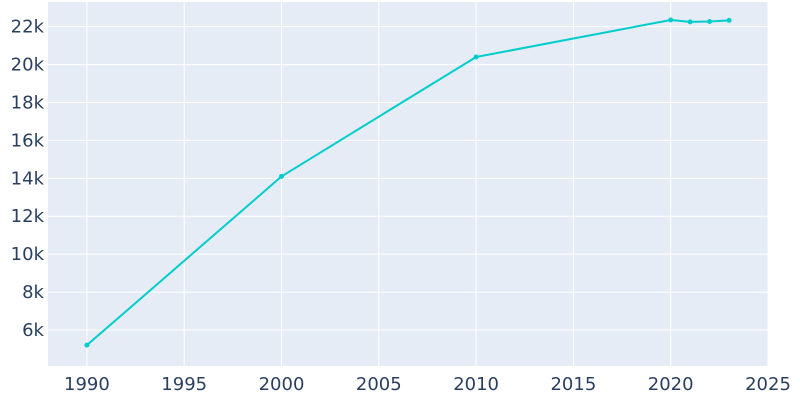 The height and width of the screenshot is (404, 800). What do you see at coordinates (28, 254) in the screenshot?
I see `y-tick-label: 10k` at bounding box center [28, 254].